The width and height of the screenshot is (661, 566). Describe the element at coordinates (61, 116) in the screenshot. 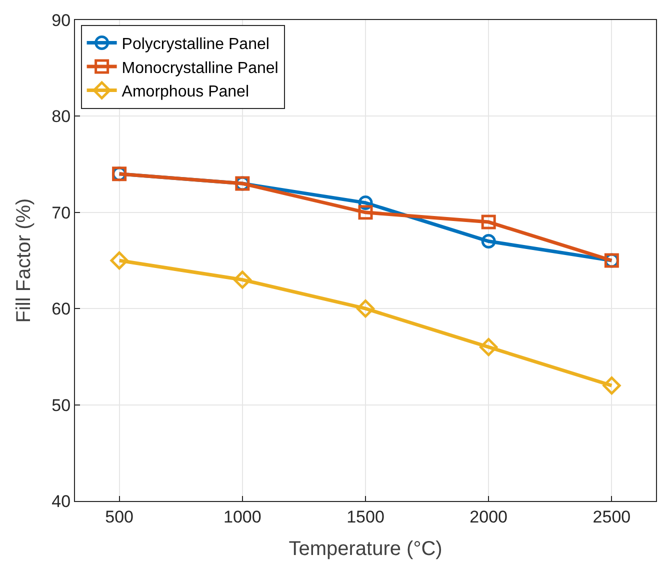

I see `y-tick-label: 80` at that location.